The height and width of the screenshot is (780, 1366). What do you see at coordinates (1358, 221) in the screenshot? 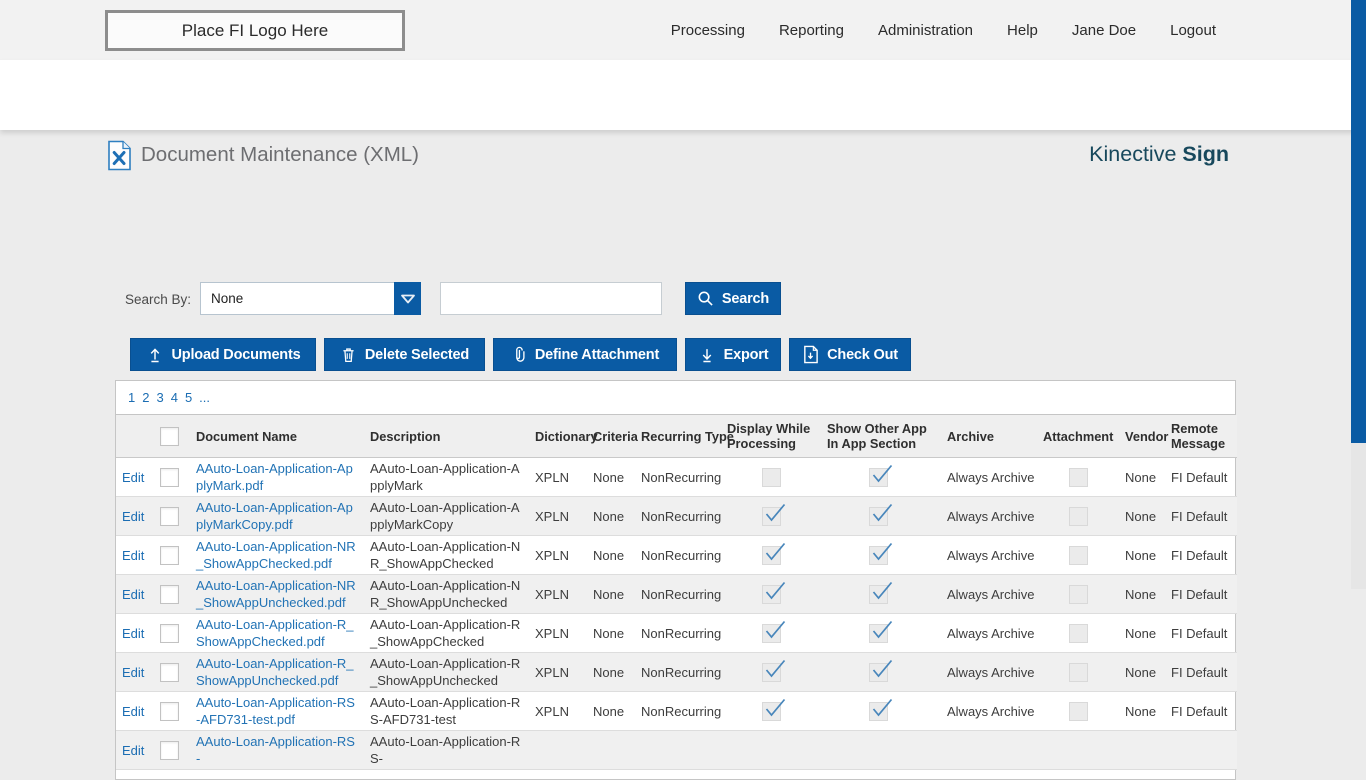
I see `scrollbar-thumb` at bounding box center [1358, 221].